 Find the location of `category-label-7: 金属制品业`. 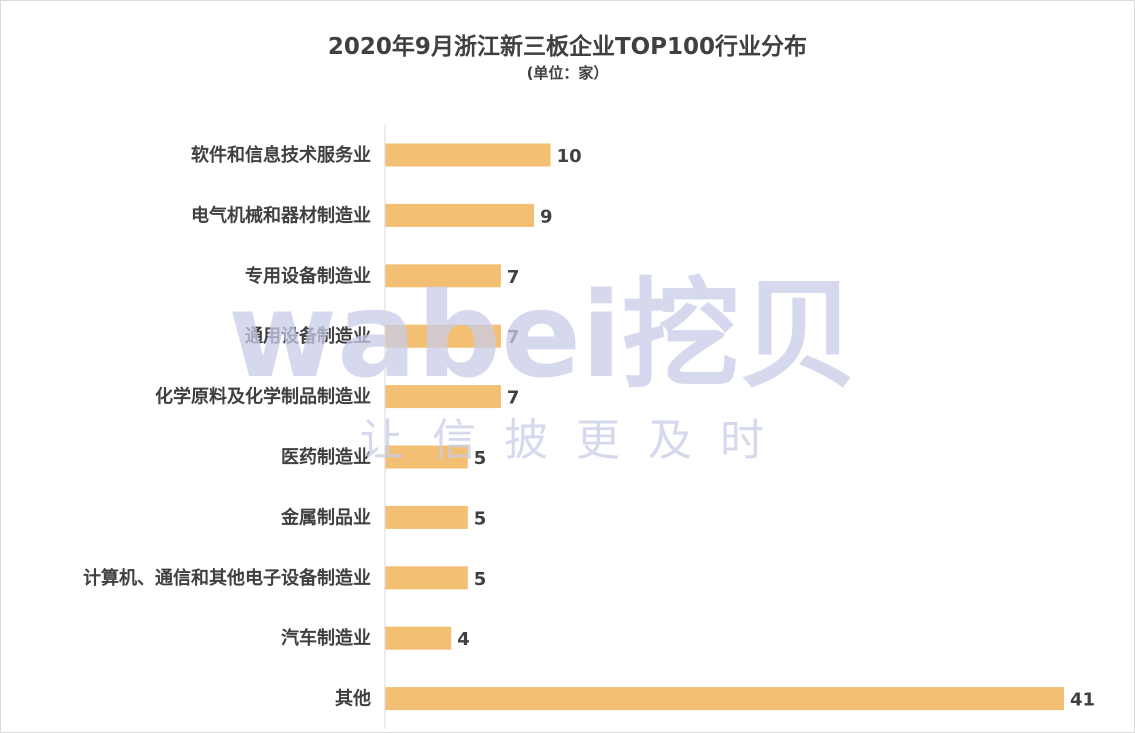

category-label-7: 金属制品业 is located at coordinates (325, 517).